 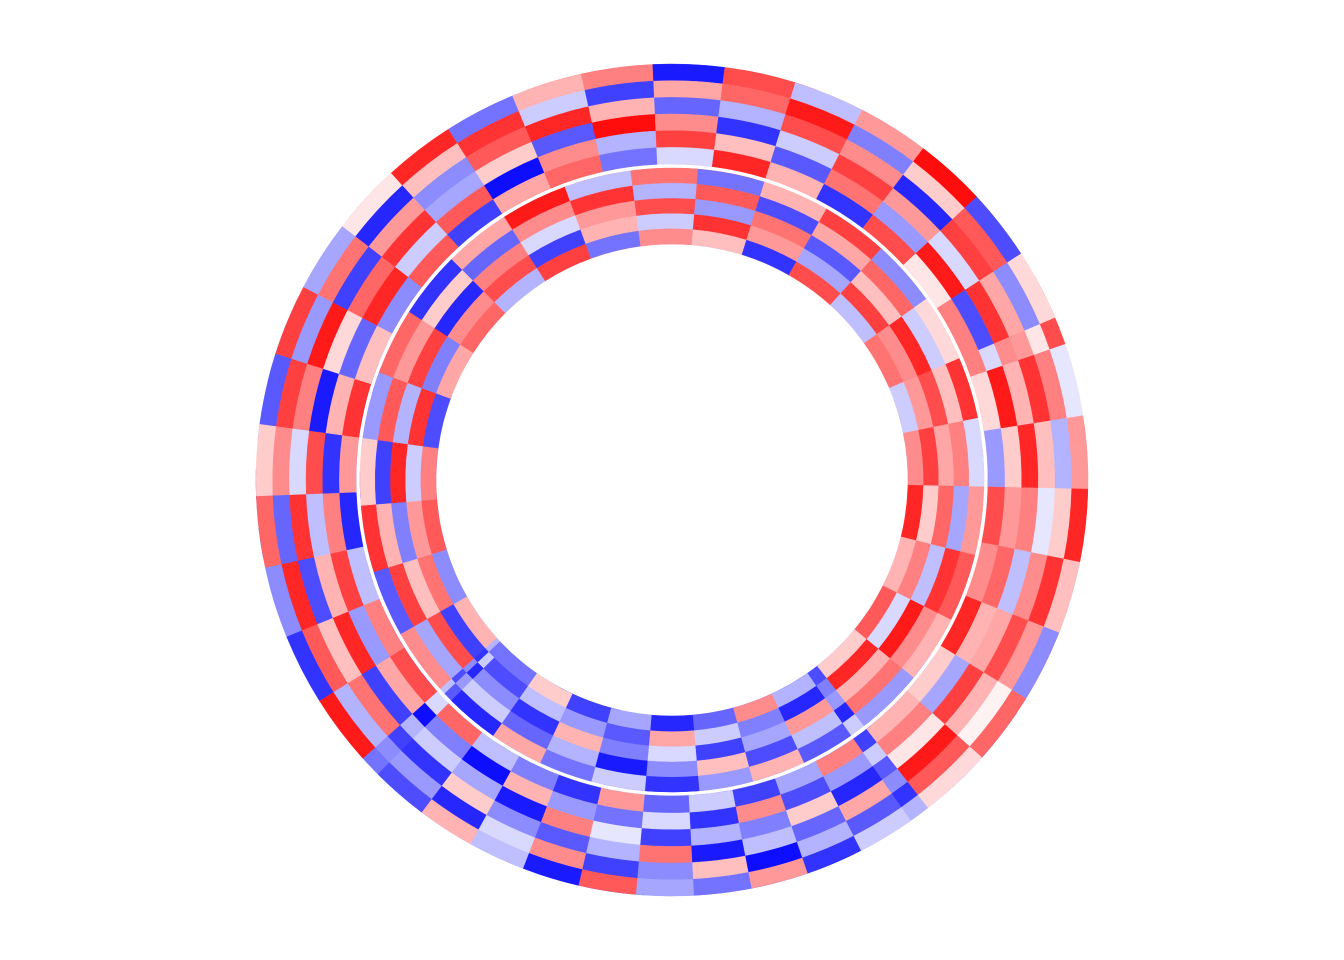 I want to click on heatmap-cell-t2-s6-r5-c16, so click(x=884, y=361).